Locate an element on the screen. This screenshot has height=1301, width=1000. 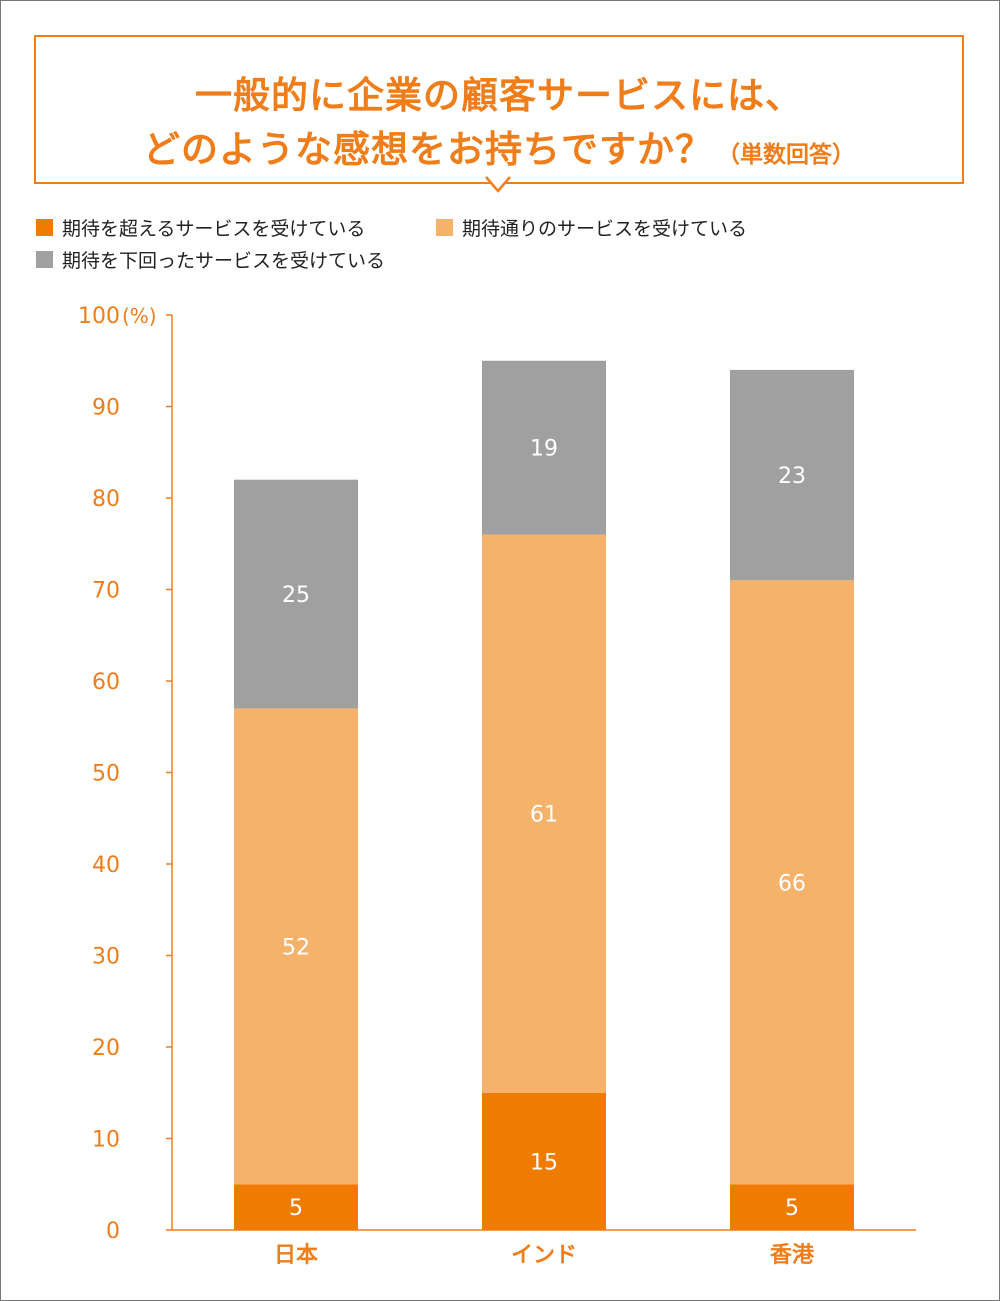
bar-1-exceed is located at coordinates (544, 1161).